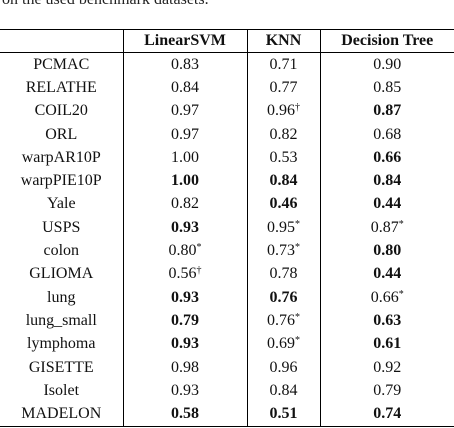 The height and width of the screenshot is (428, 454). I want to click on knn-value: 0.96, so click(283, 367).